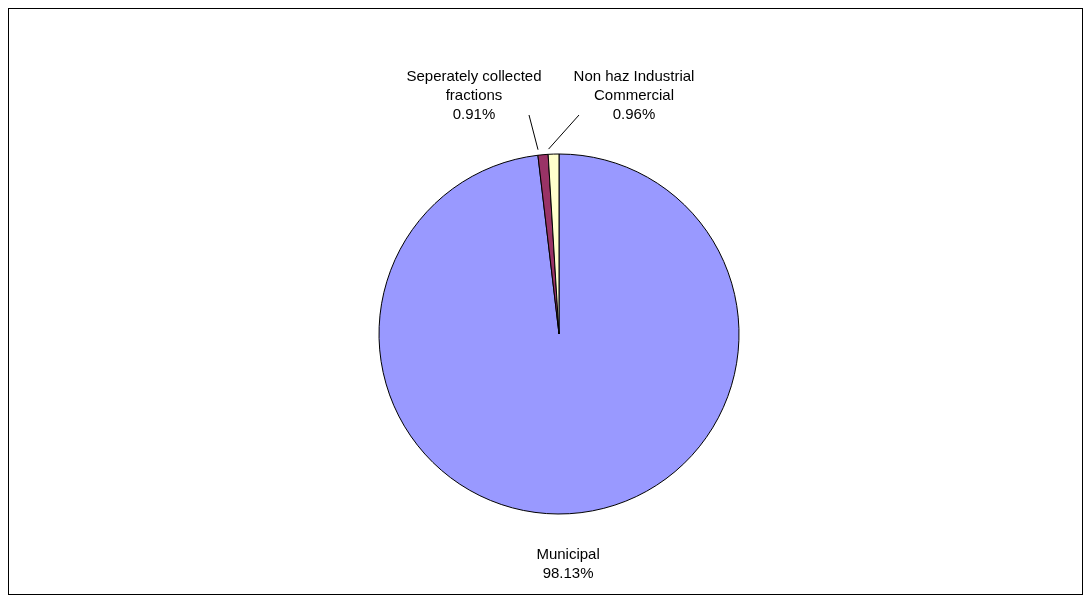  I want to click on slice-label: Seperately collected fractions, so click(474, 85).